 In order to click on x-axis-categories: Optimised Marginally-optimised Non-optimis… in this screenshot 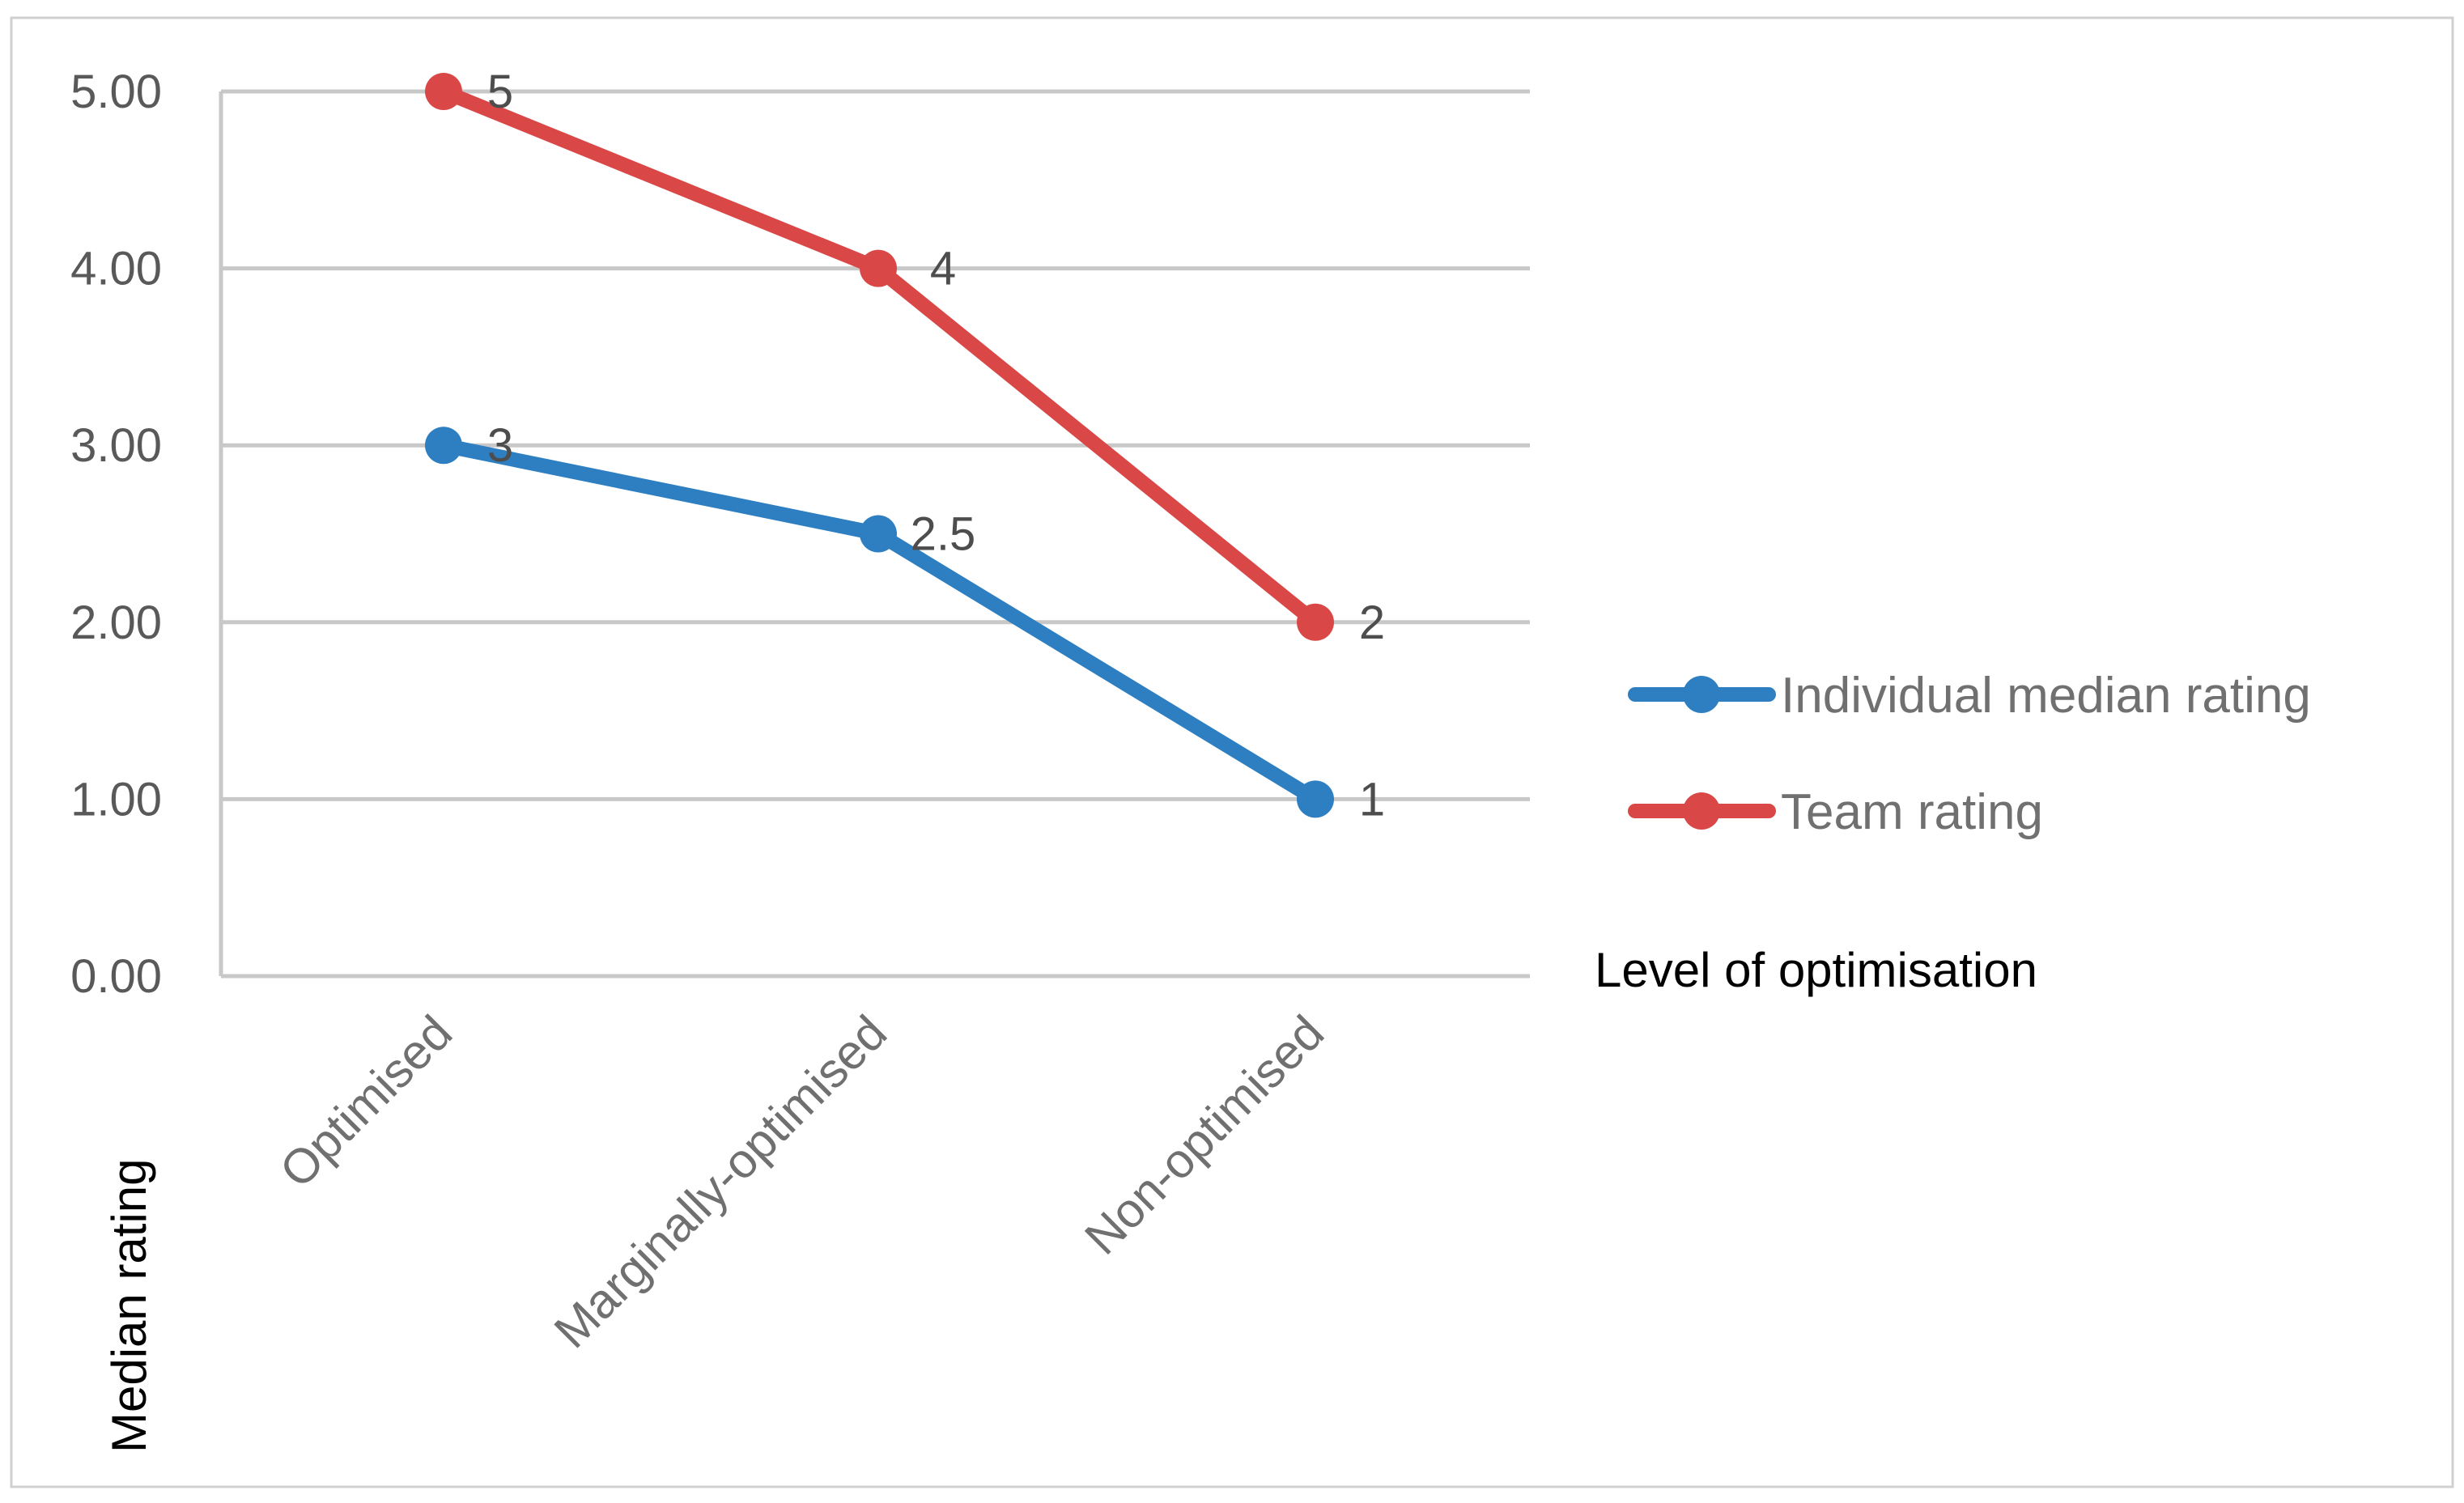, I will do `click(802, 1181)`.